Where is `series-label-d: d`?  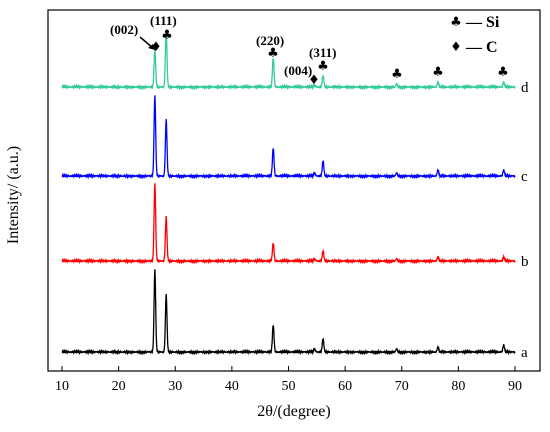
series-label-d: d is located at coordinates (525, 88).